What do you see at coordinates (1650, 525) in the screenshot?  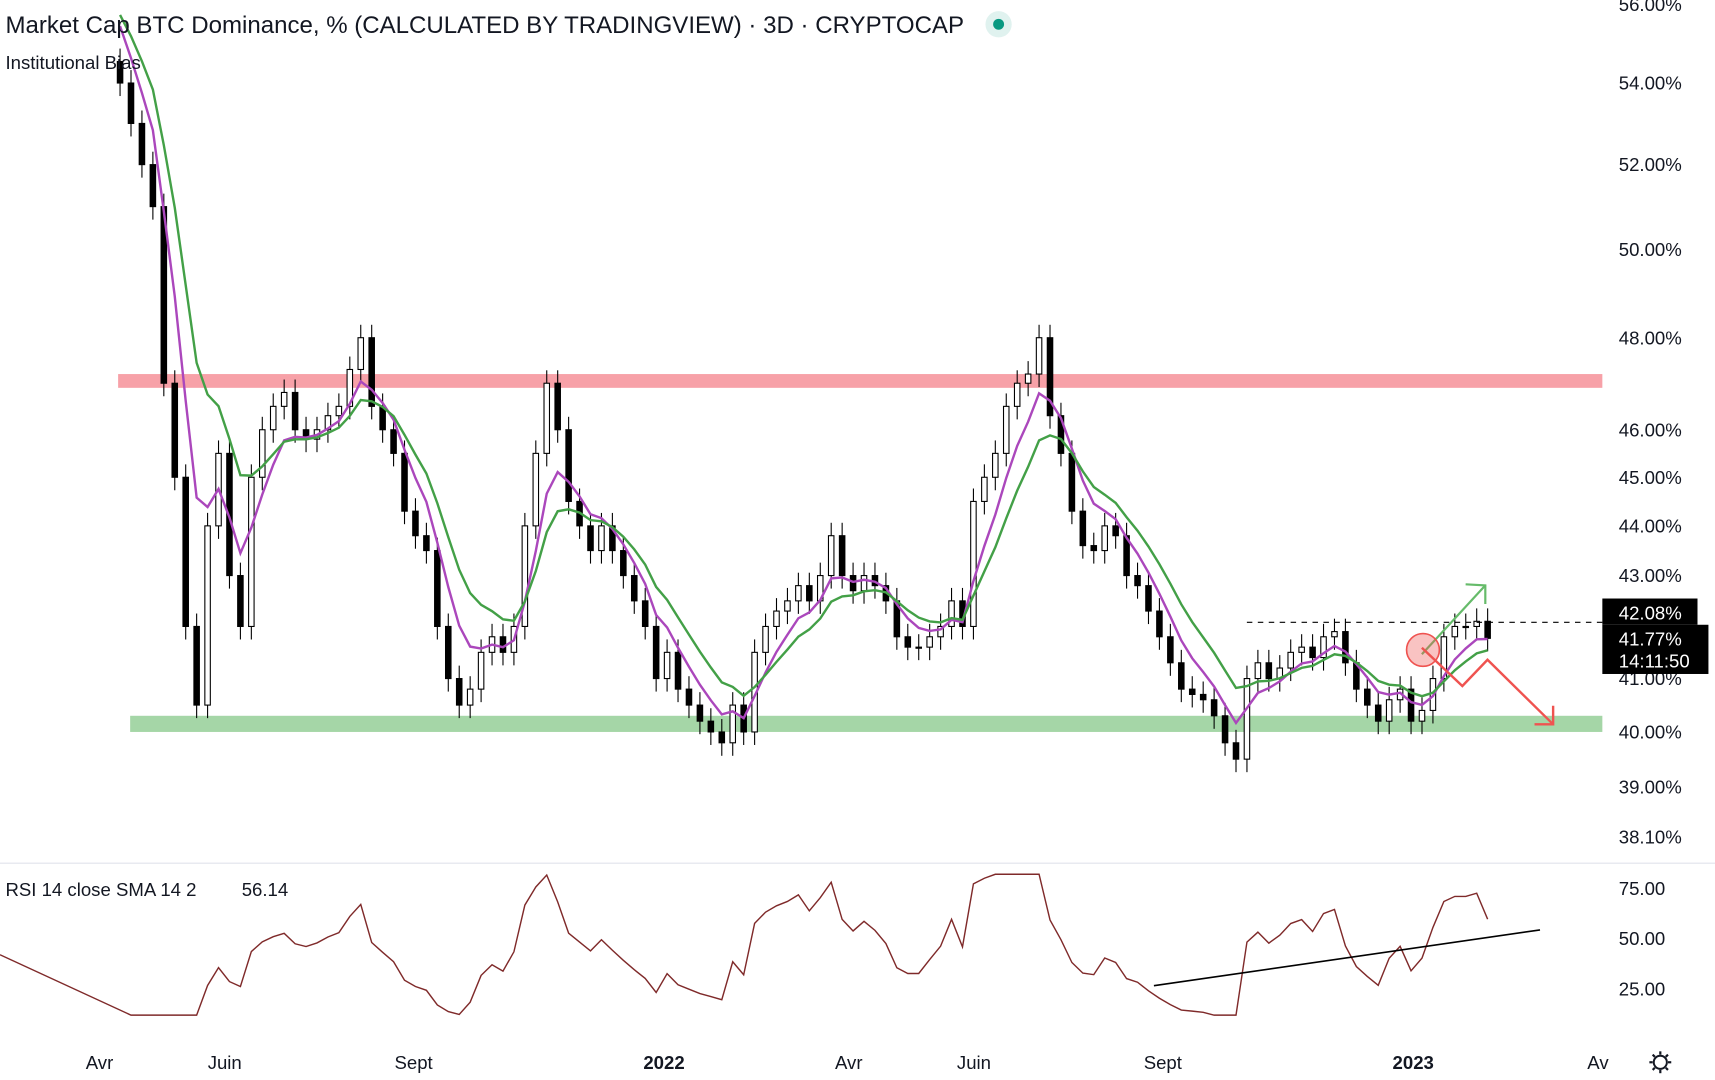 I see `price-tick-label: 44.00%` at bounding box center [1650, 525].